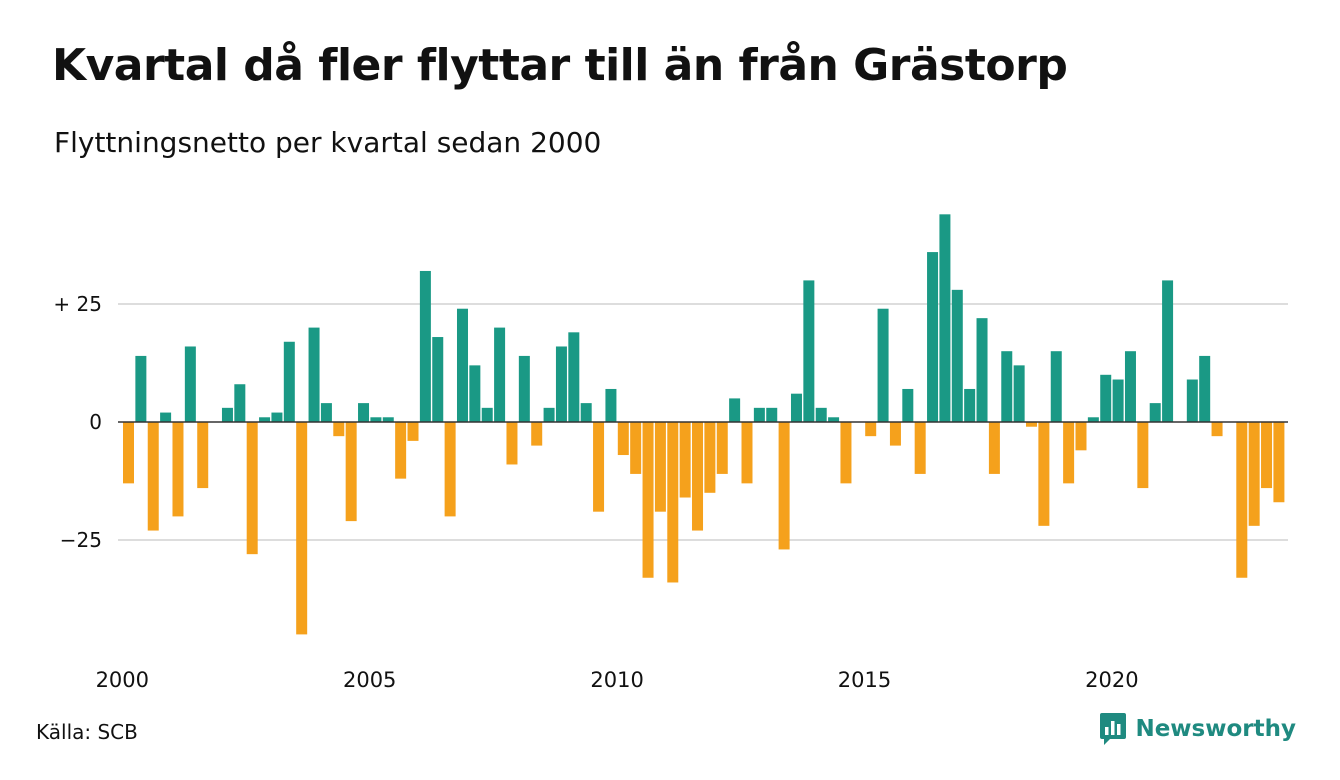  What do you see at coordinates (561, 384) in the screenshot?
I see `bar-2008Q4` at bounding box center [561, 384].